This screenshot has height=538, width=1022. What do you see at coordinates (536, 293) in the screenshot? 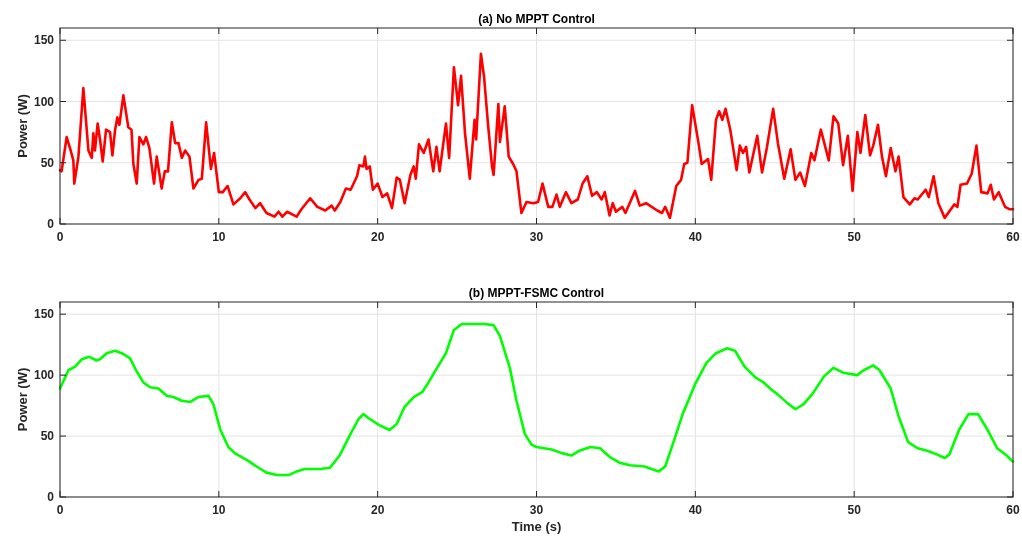
I see `chart-title: (b) MPPT-FSMC Control` at bounding box center [536, 293].